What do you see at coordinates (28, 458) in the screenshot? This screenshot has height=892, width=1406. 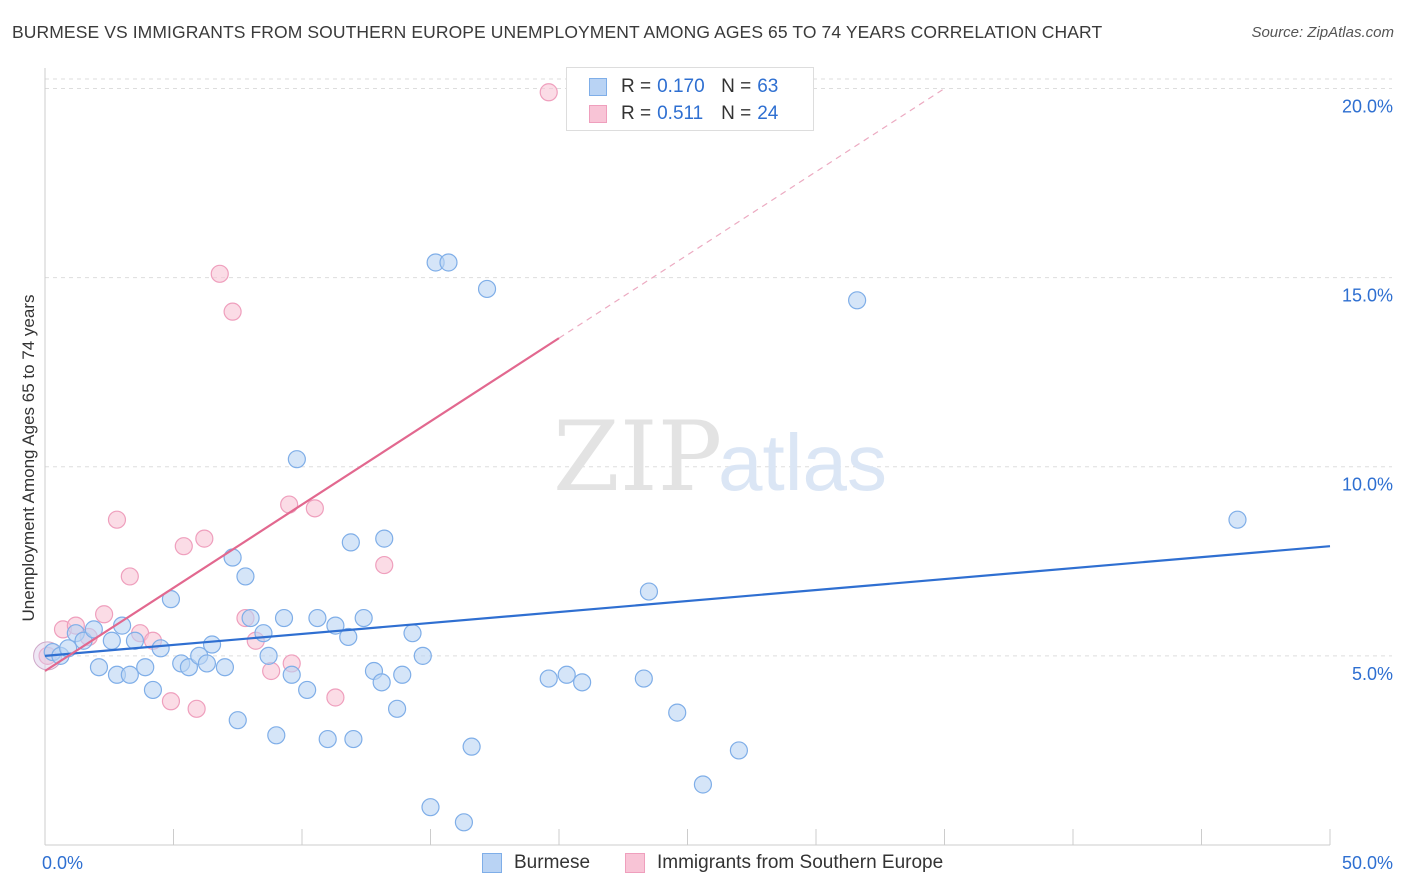 I see `y-axis-label: Unemployment Among Ages 65 to 74 years` at bounding box center [28, 458].